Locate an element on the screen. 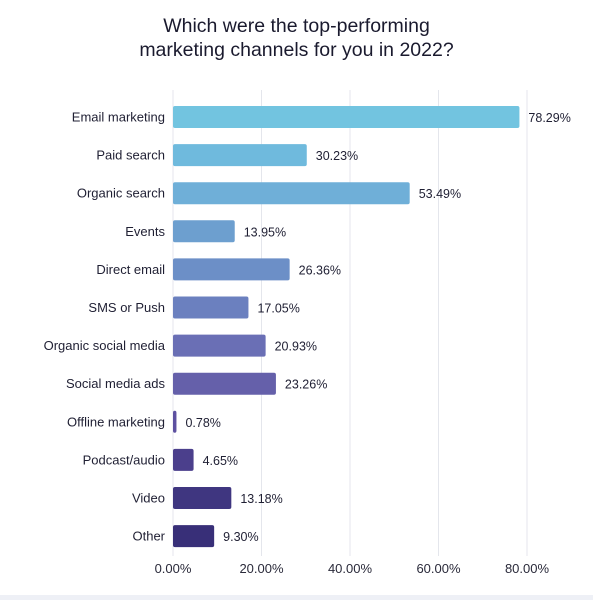 Image resolution: width=593 pixels, height=600 pixels. value-label-2: 53.49% is located at coordinates (440, 194).